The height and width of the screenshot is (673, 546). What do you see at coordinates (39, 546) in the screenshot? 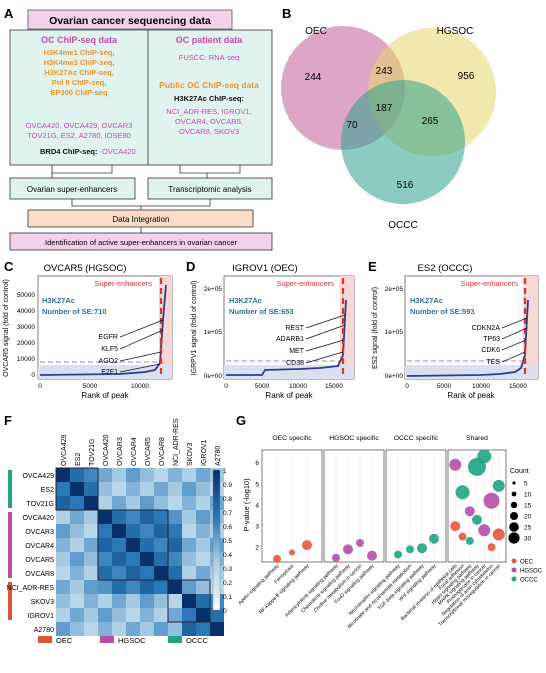
I see `heatmap-row-label: OVCAR4` at bounding box center [39, 546].